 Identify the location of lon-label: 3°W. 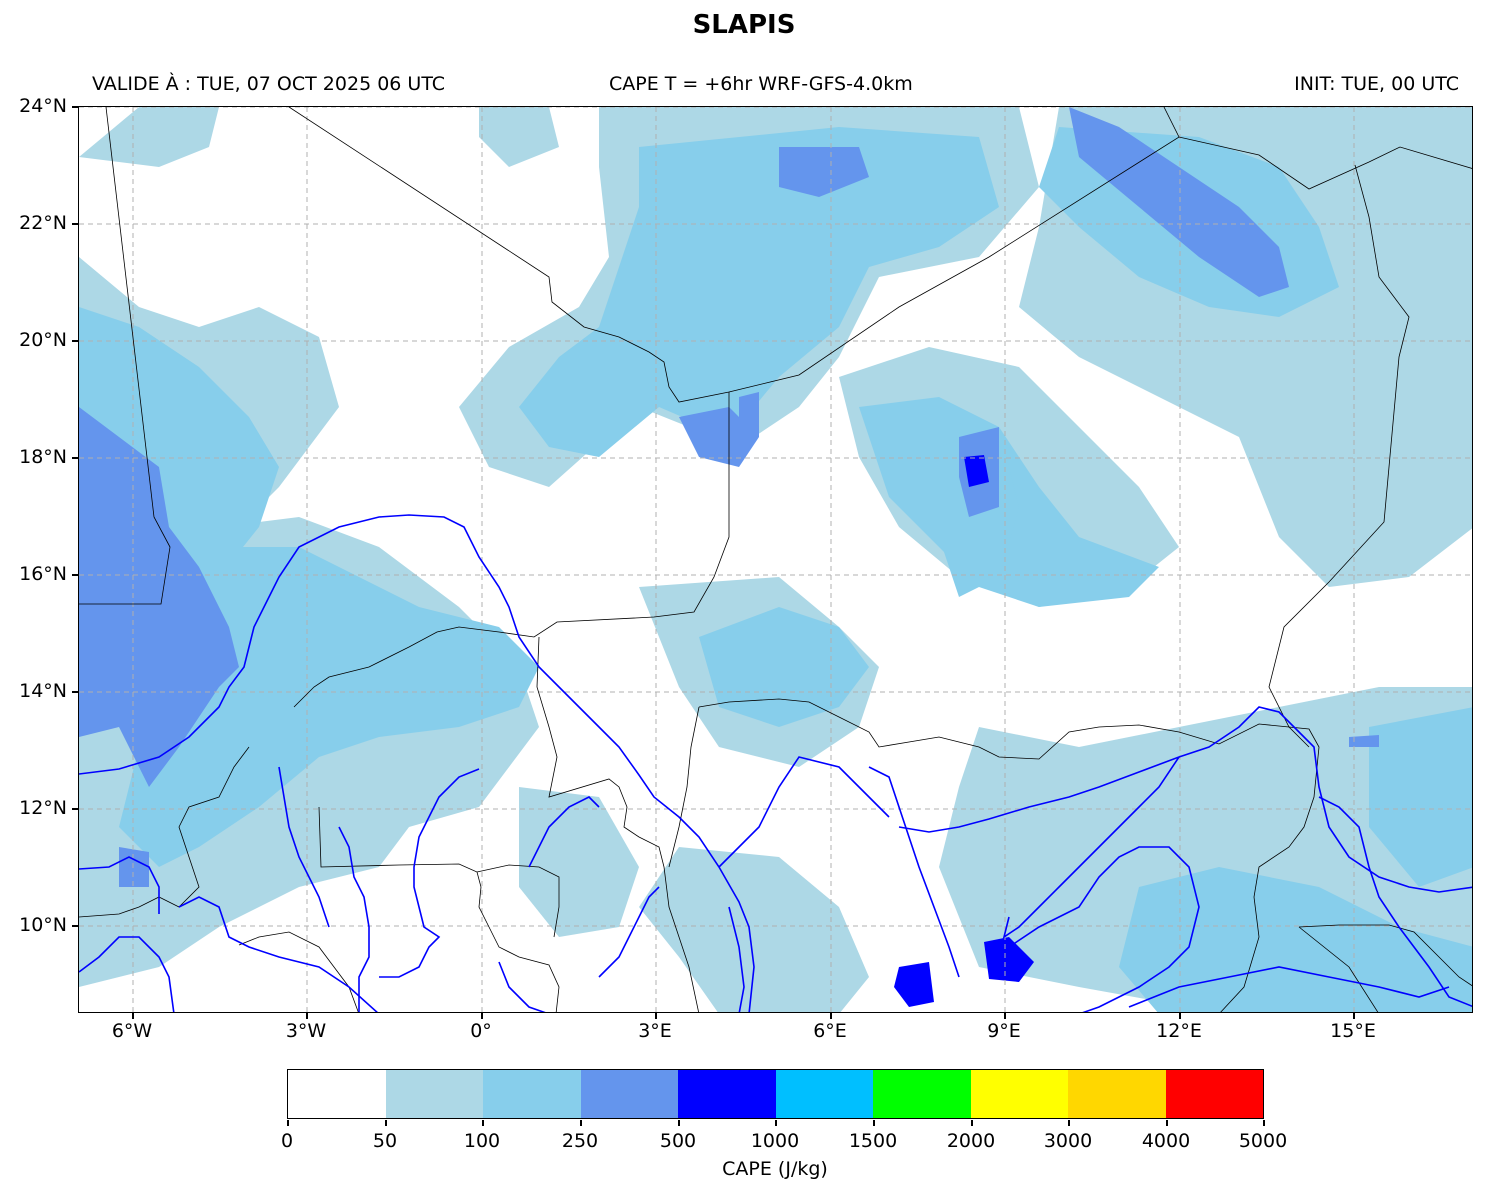
(306, 1031).